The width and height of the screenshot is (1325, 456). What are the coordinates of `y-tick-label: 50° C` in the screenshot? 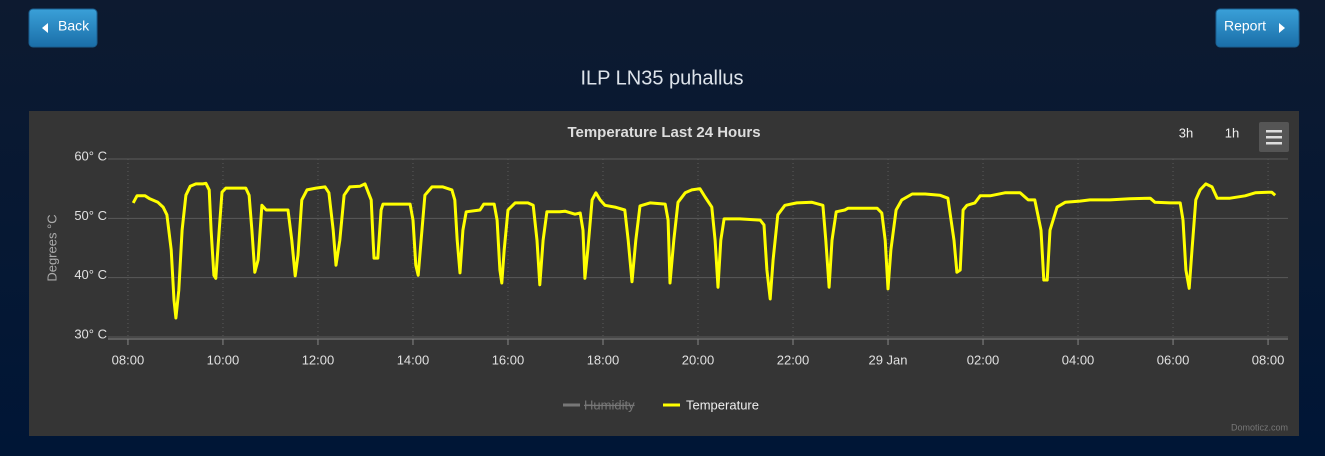 It's located at (90, 215).